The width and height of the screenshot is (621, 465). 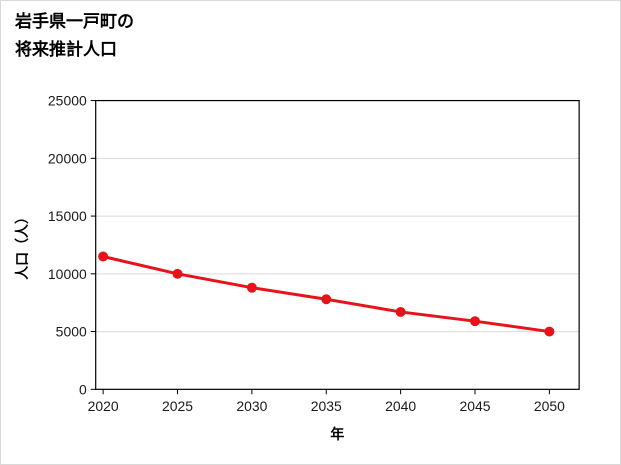 What do you see at coordinates (177, 406) in the screenshot?
I see `x-tick-label: 2025` at bounding box center [177, 406].